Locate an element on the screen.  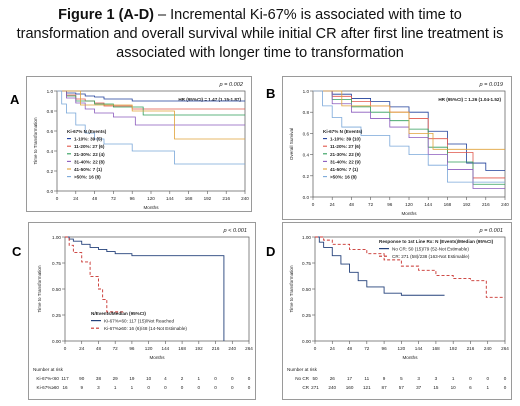
legend-entry-2: 11-20%: 27 (6) is located at coordinates (345, 146).